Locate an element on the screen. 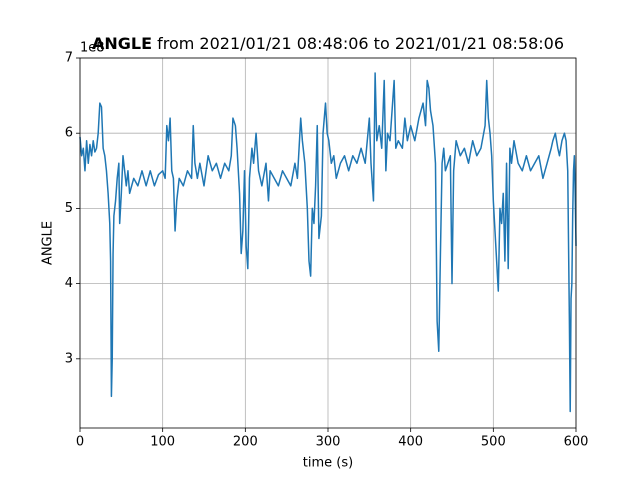  offset-label: 1e8 is located at coordinates (92, 48).